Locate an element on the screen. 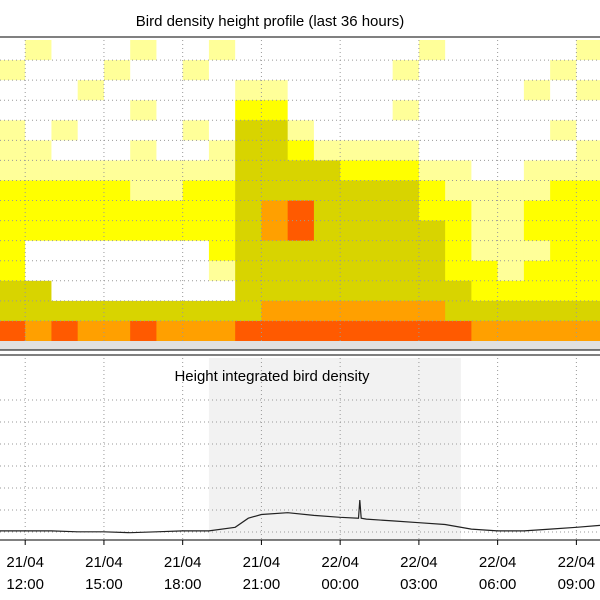  x-tick-label: 03:00 is located at coordinates (419, 584).